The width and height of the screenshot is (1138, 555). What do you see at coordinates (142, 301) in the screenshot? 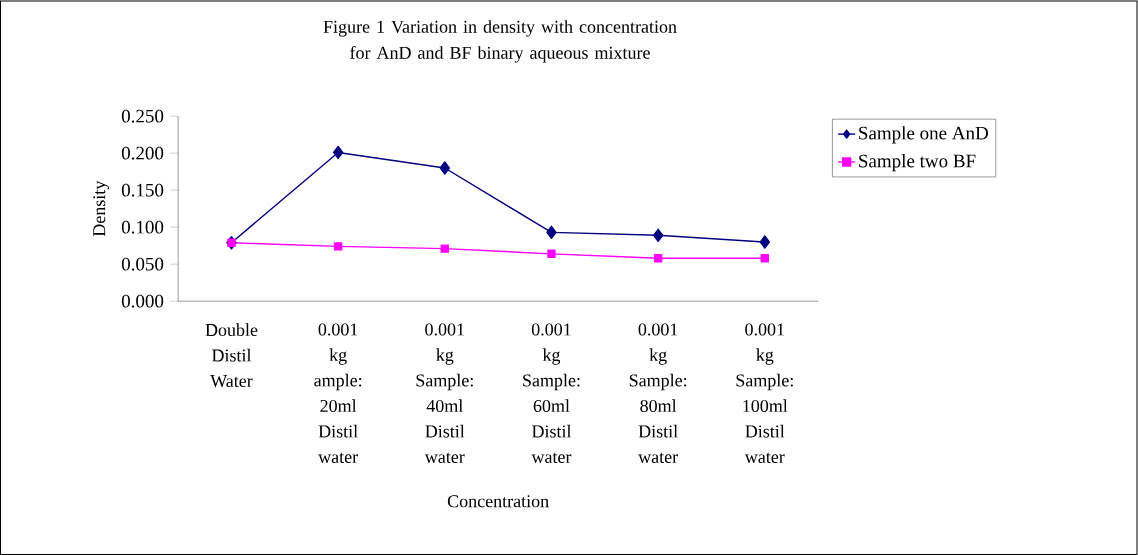
I see `y-tick-label: 0.000` at bounding box center [142, 301].